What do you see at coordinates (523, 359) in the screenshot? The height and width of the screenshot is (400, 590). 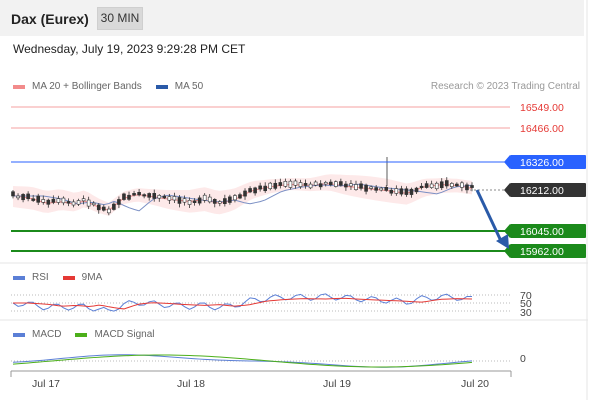 I see `macd-zero-label: 0` at bounding box center [523, 359].